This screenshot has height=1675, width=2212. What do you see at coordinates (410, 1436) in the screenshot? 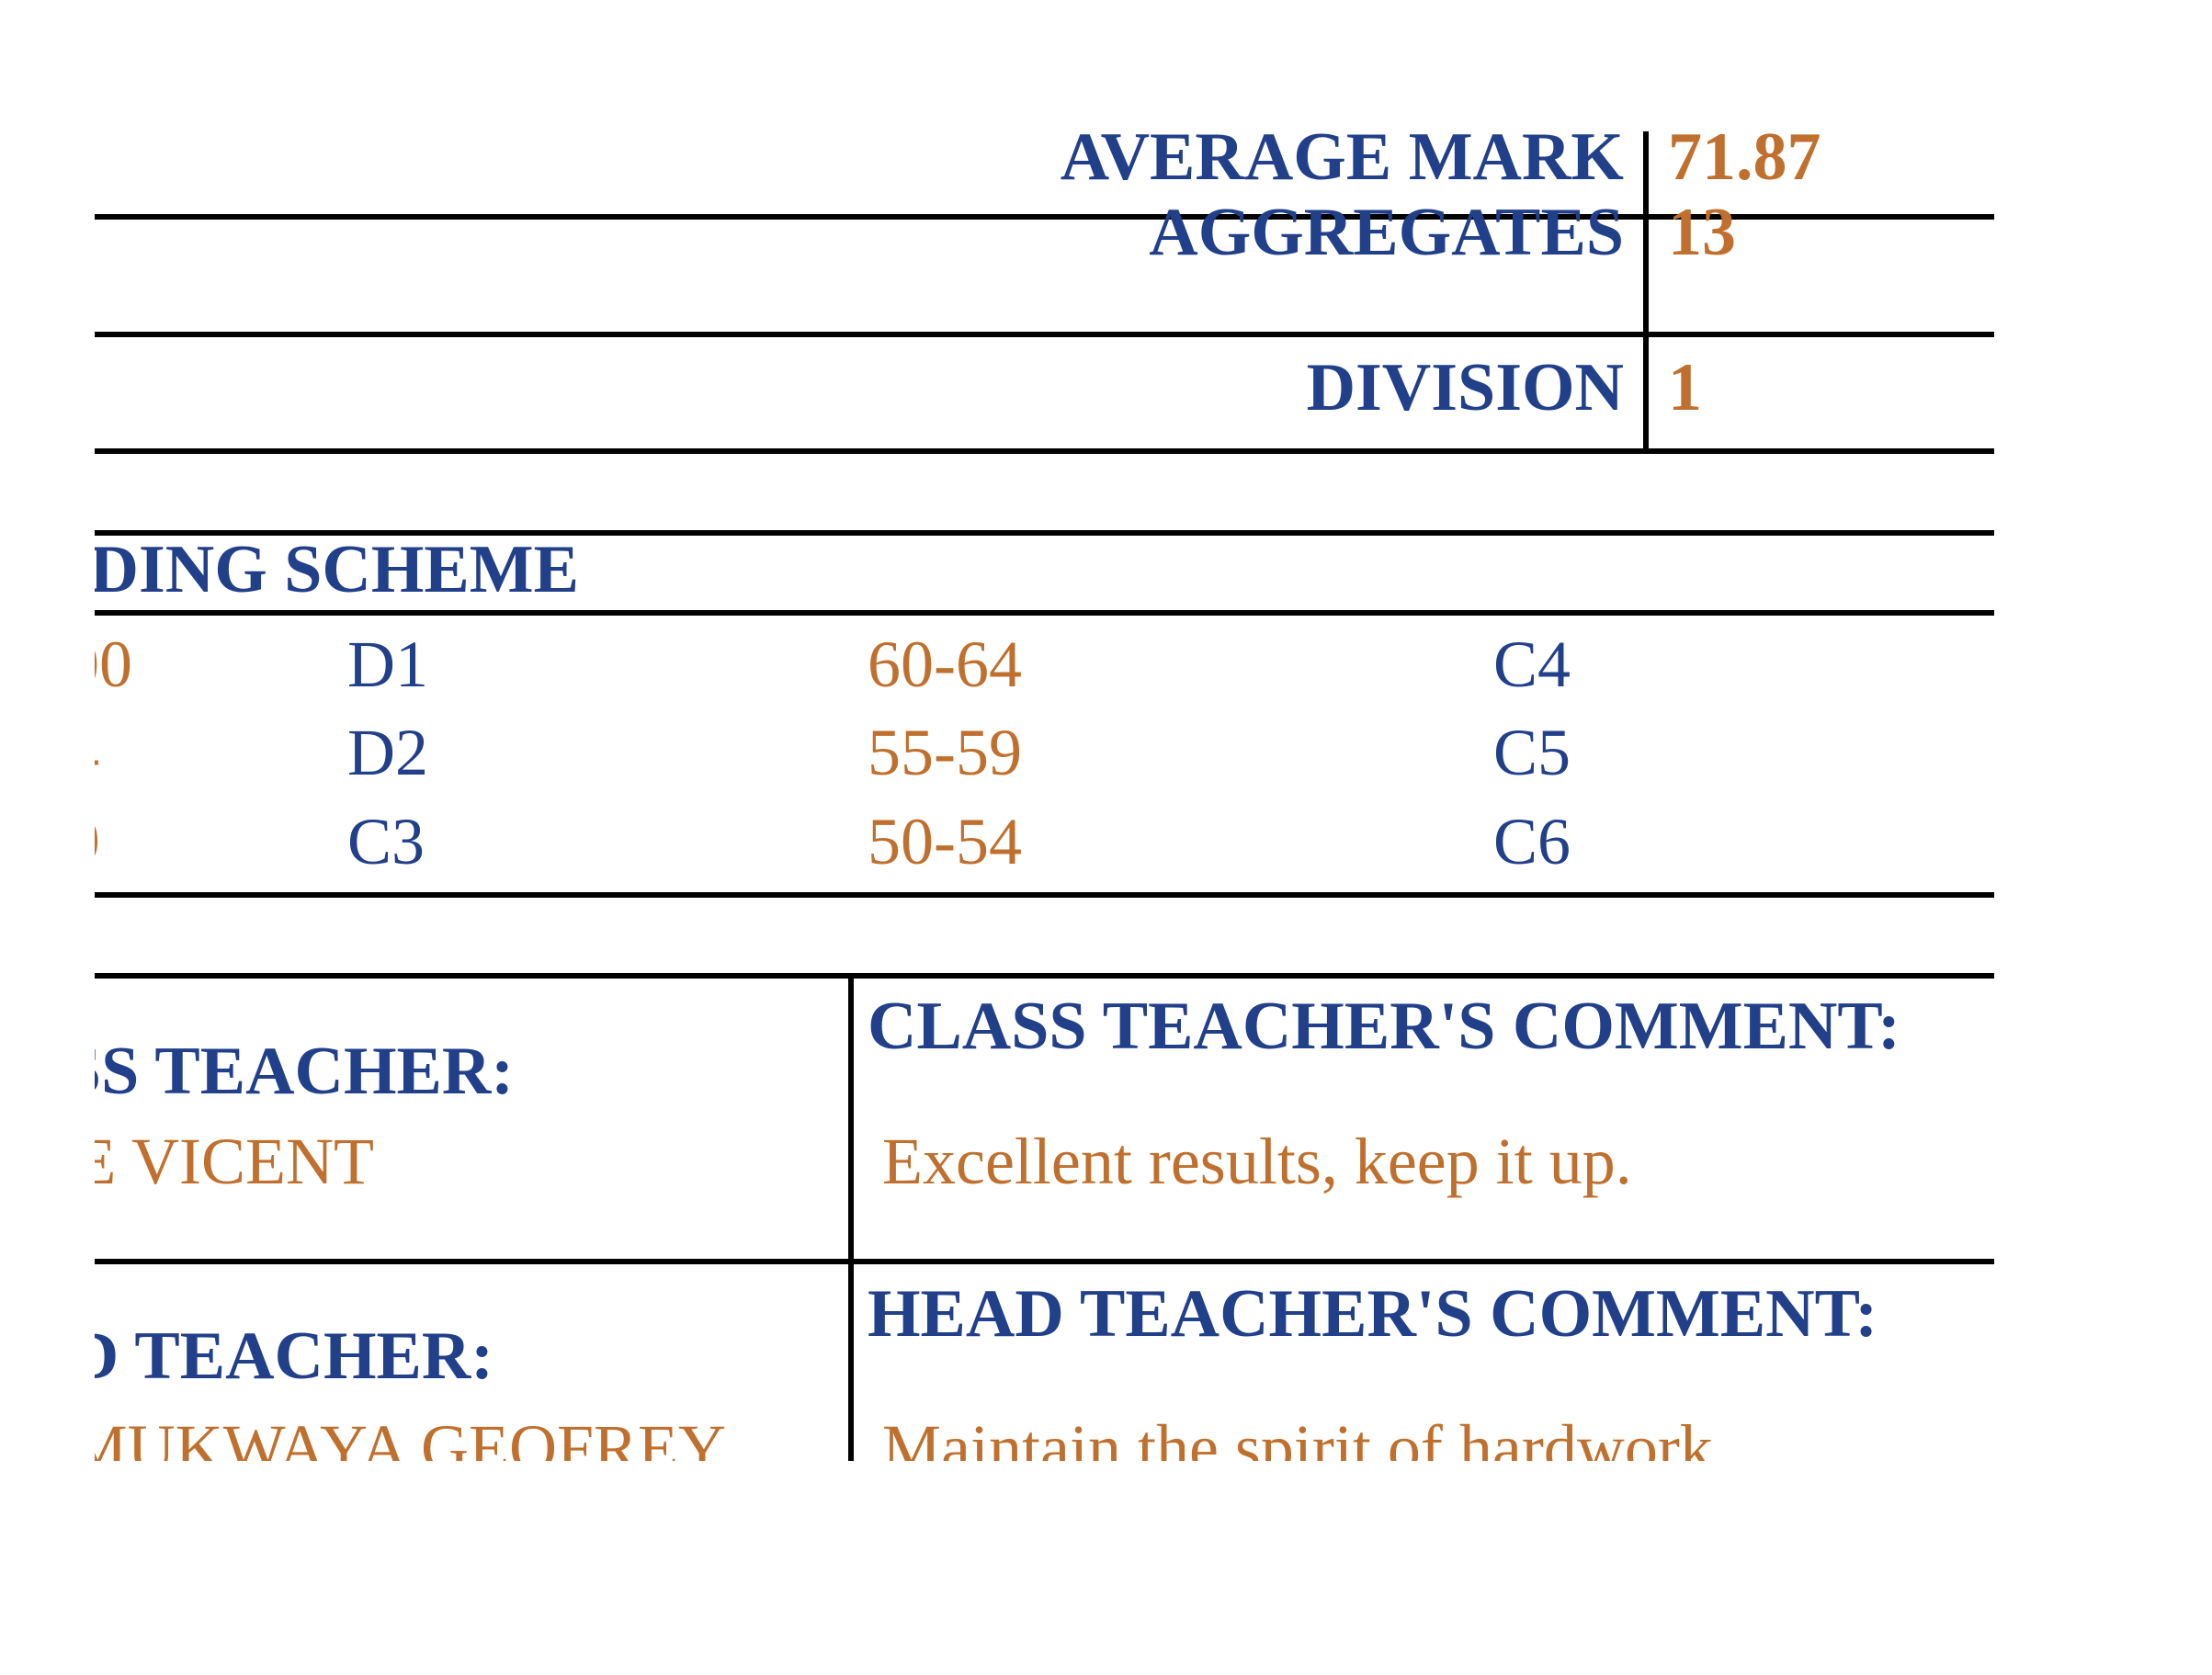
I see `head-teacher-name: MUKWAYA GEOFREY` at bounding box center [410, 1436].